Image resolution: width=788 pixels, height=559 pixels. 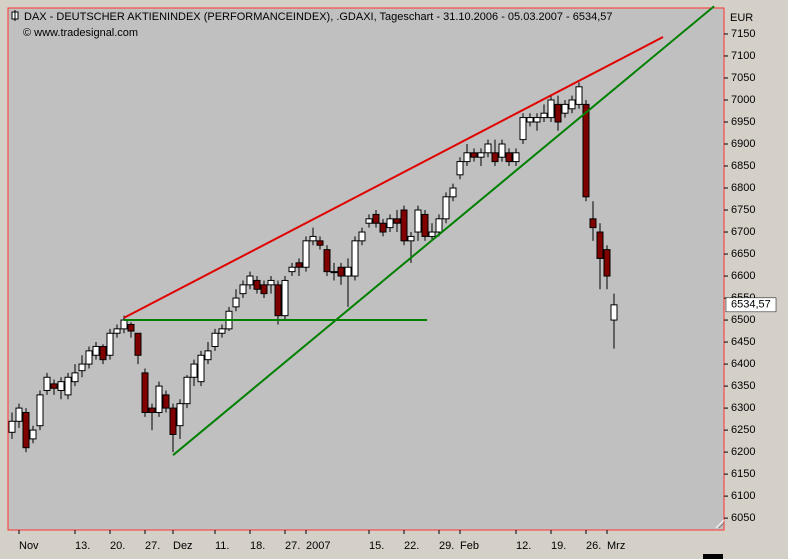 I want to click on y-tick-label: 6900, so click(x=743, y=144).